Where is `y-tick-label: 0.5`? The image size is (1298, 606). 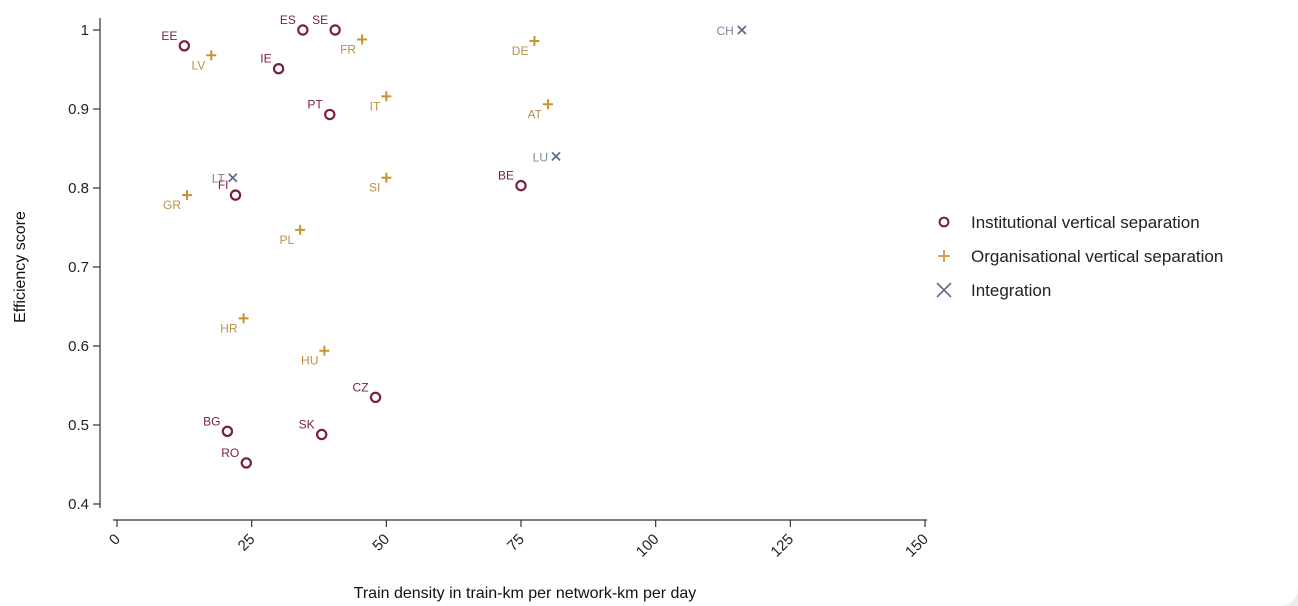
y-tick-label: 0.5 is located at coordinates (78, 425).